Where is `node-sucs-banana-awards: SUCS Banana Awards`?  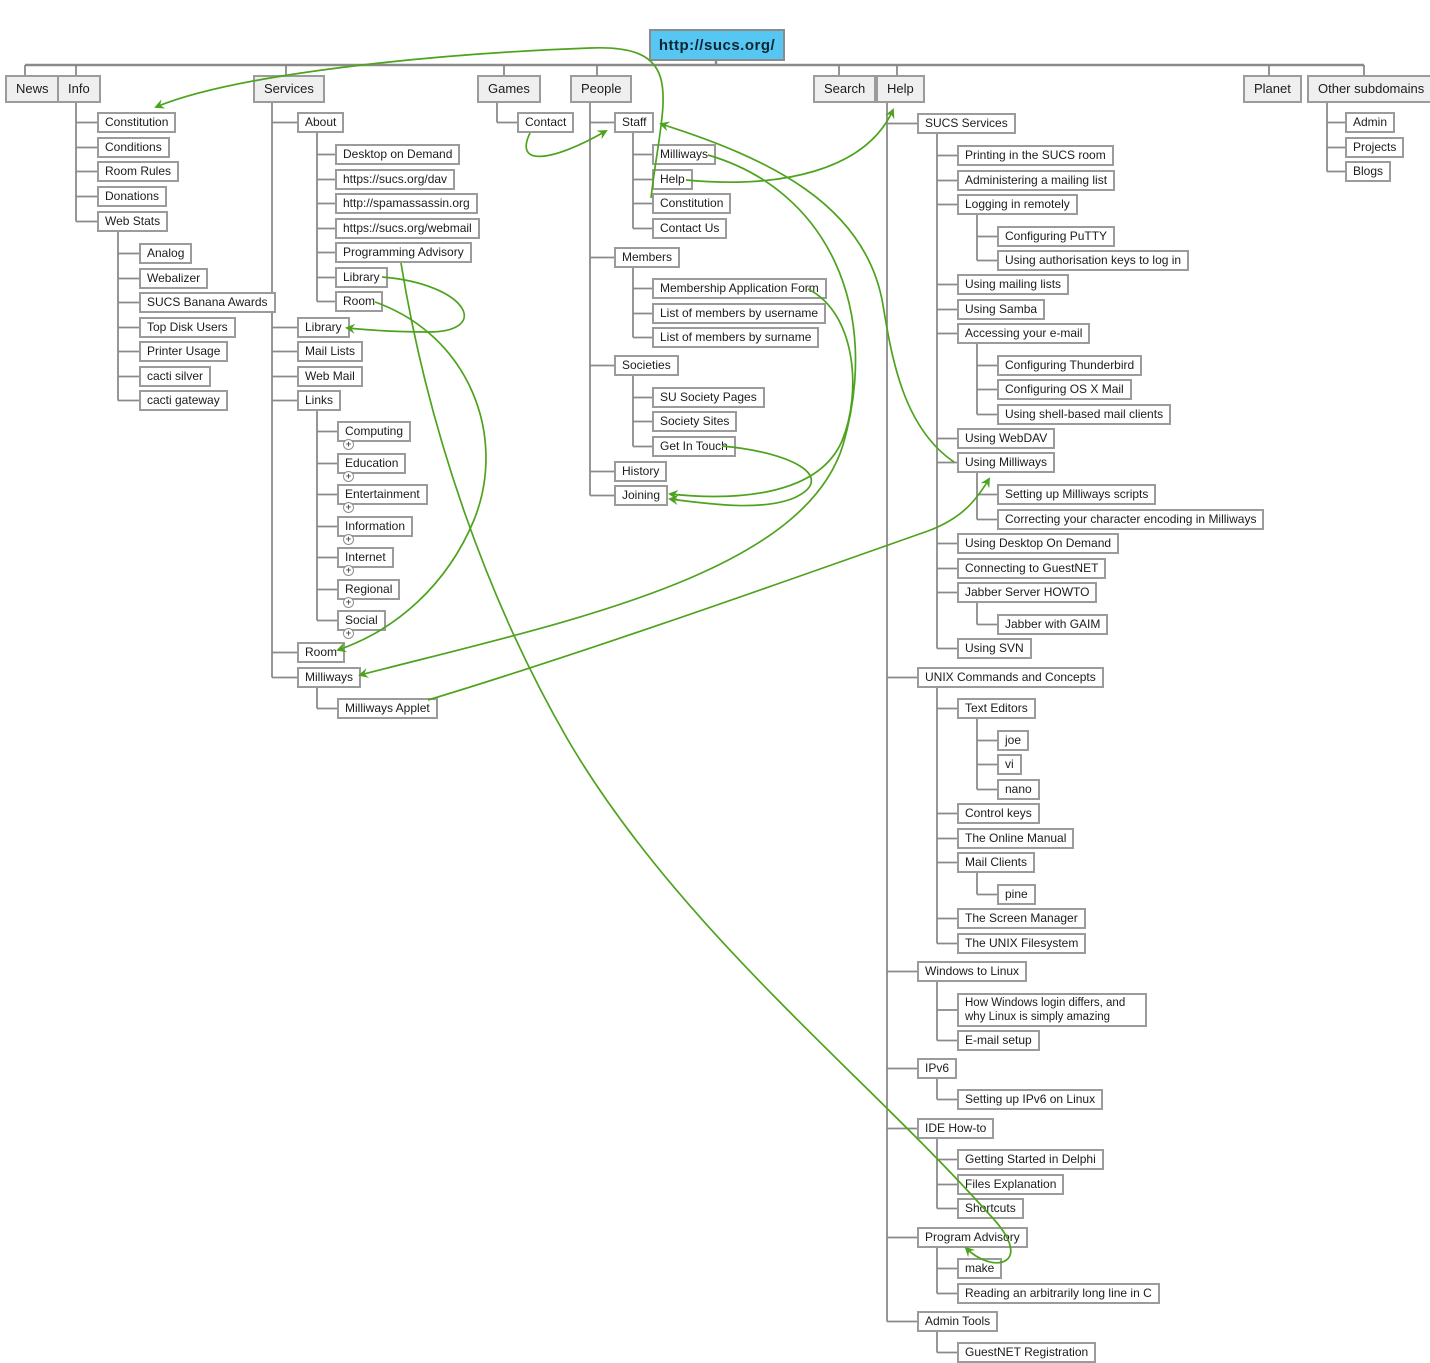 node-sucs-banana-awards: SUCS Banana Awards is located at coordinates (207, 302).